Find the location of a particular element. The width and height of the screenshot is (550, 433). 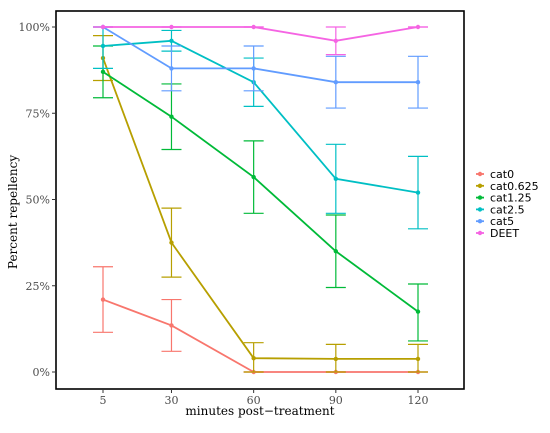

legend-item: cat5 is located at coordinates (495, 221).